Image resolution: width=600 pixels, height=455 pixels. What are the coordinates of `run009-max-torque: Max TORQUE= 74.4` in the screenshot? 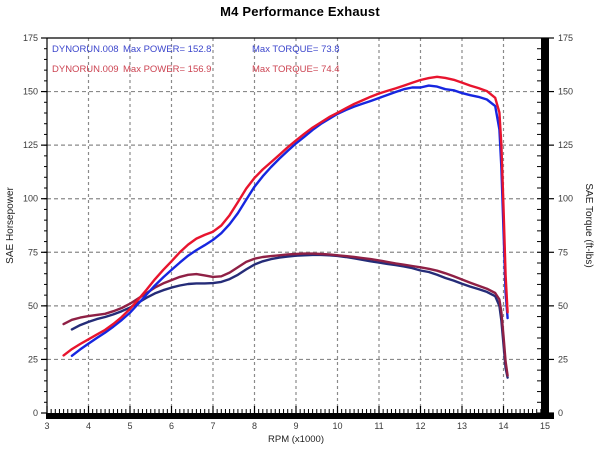 It's located at (296, 69).